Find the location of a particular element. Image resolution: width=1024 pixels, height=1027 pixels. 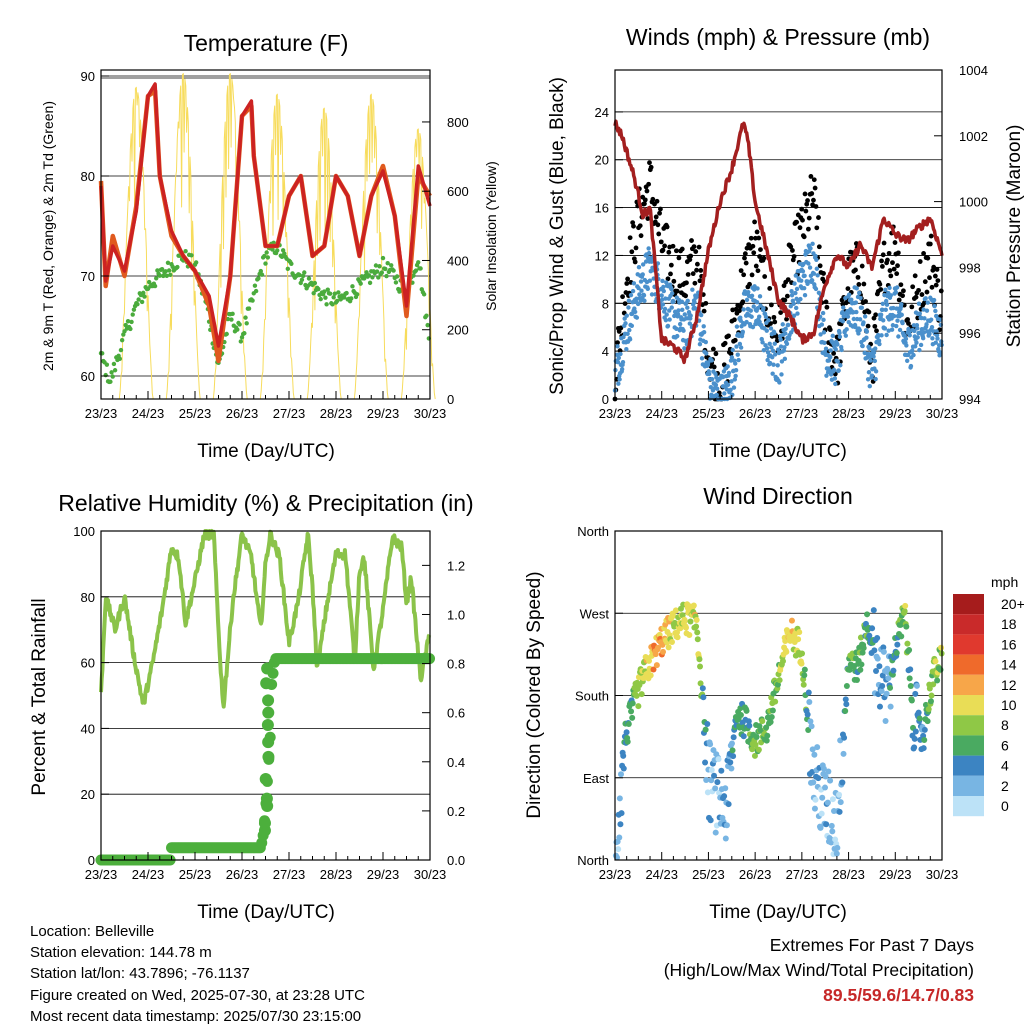

extremes-heading: Extremes For Past 7 Days is located at coordinates (871, 945).